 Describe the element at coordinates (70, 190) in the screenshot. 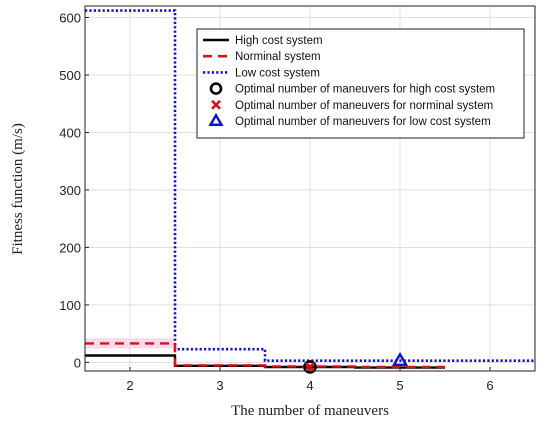

I see `y-tick-label: 300` at that location.